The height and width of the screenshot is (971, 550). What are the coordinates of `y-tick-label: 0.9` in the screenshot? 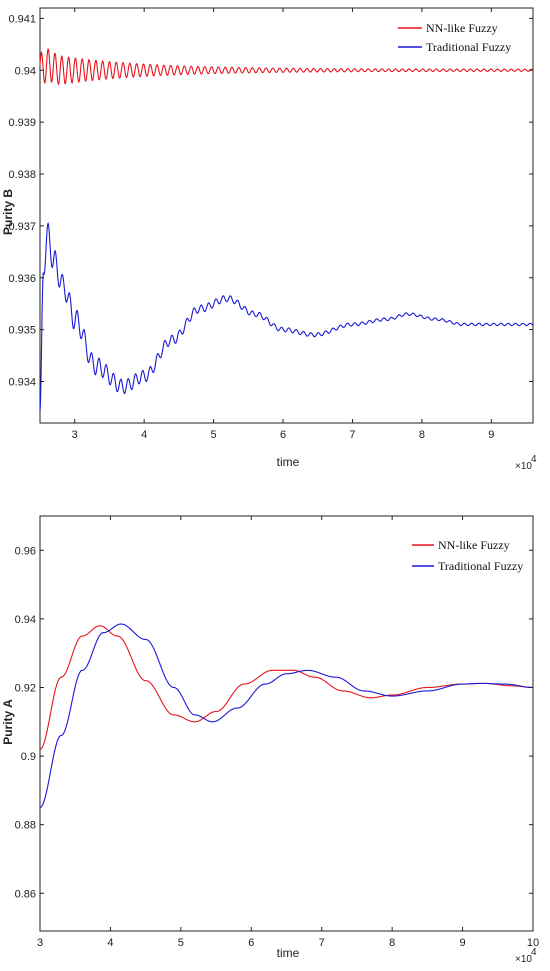 It's located at (28, 757).